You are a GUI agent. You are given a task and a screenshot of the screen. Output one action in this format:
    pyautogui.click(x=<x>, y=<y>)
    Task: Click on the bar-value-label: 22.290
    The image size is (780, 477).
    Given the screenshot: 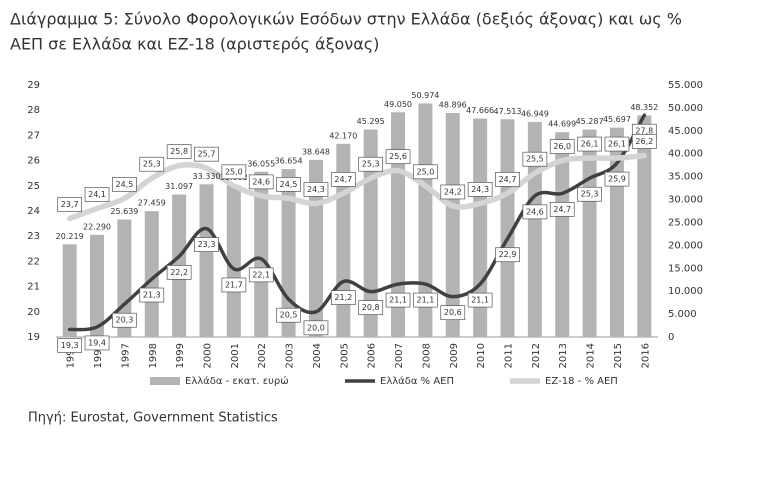 What is the action you would take?
    pyautogui.click(x=97, y=226)
    